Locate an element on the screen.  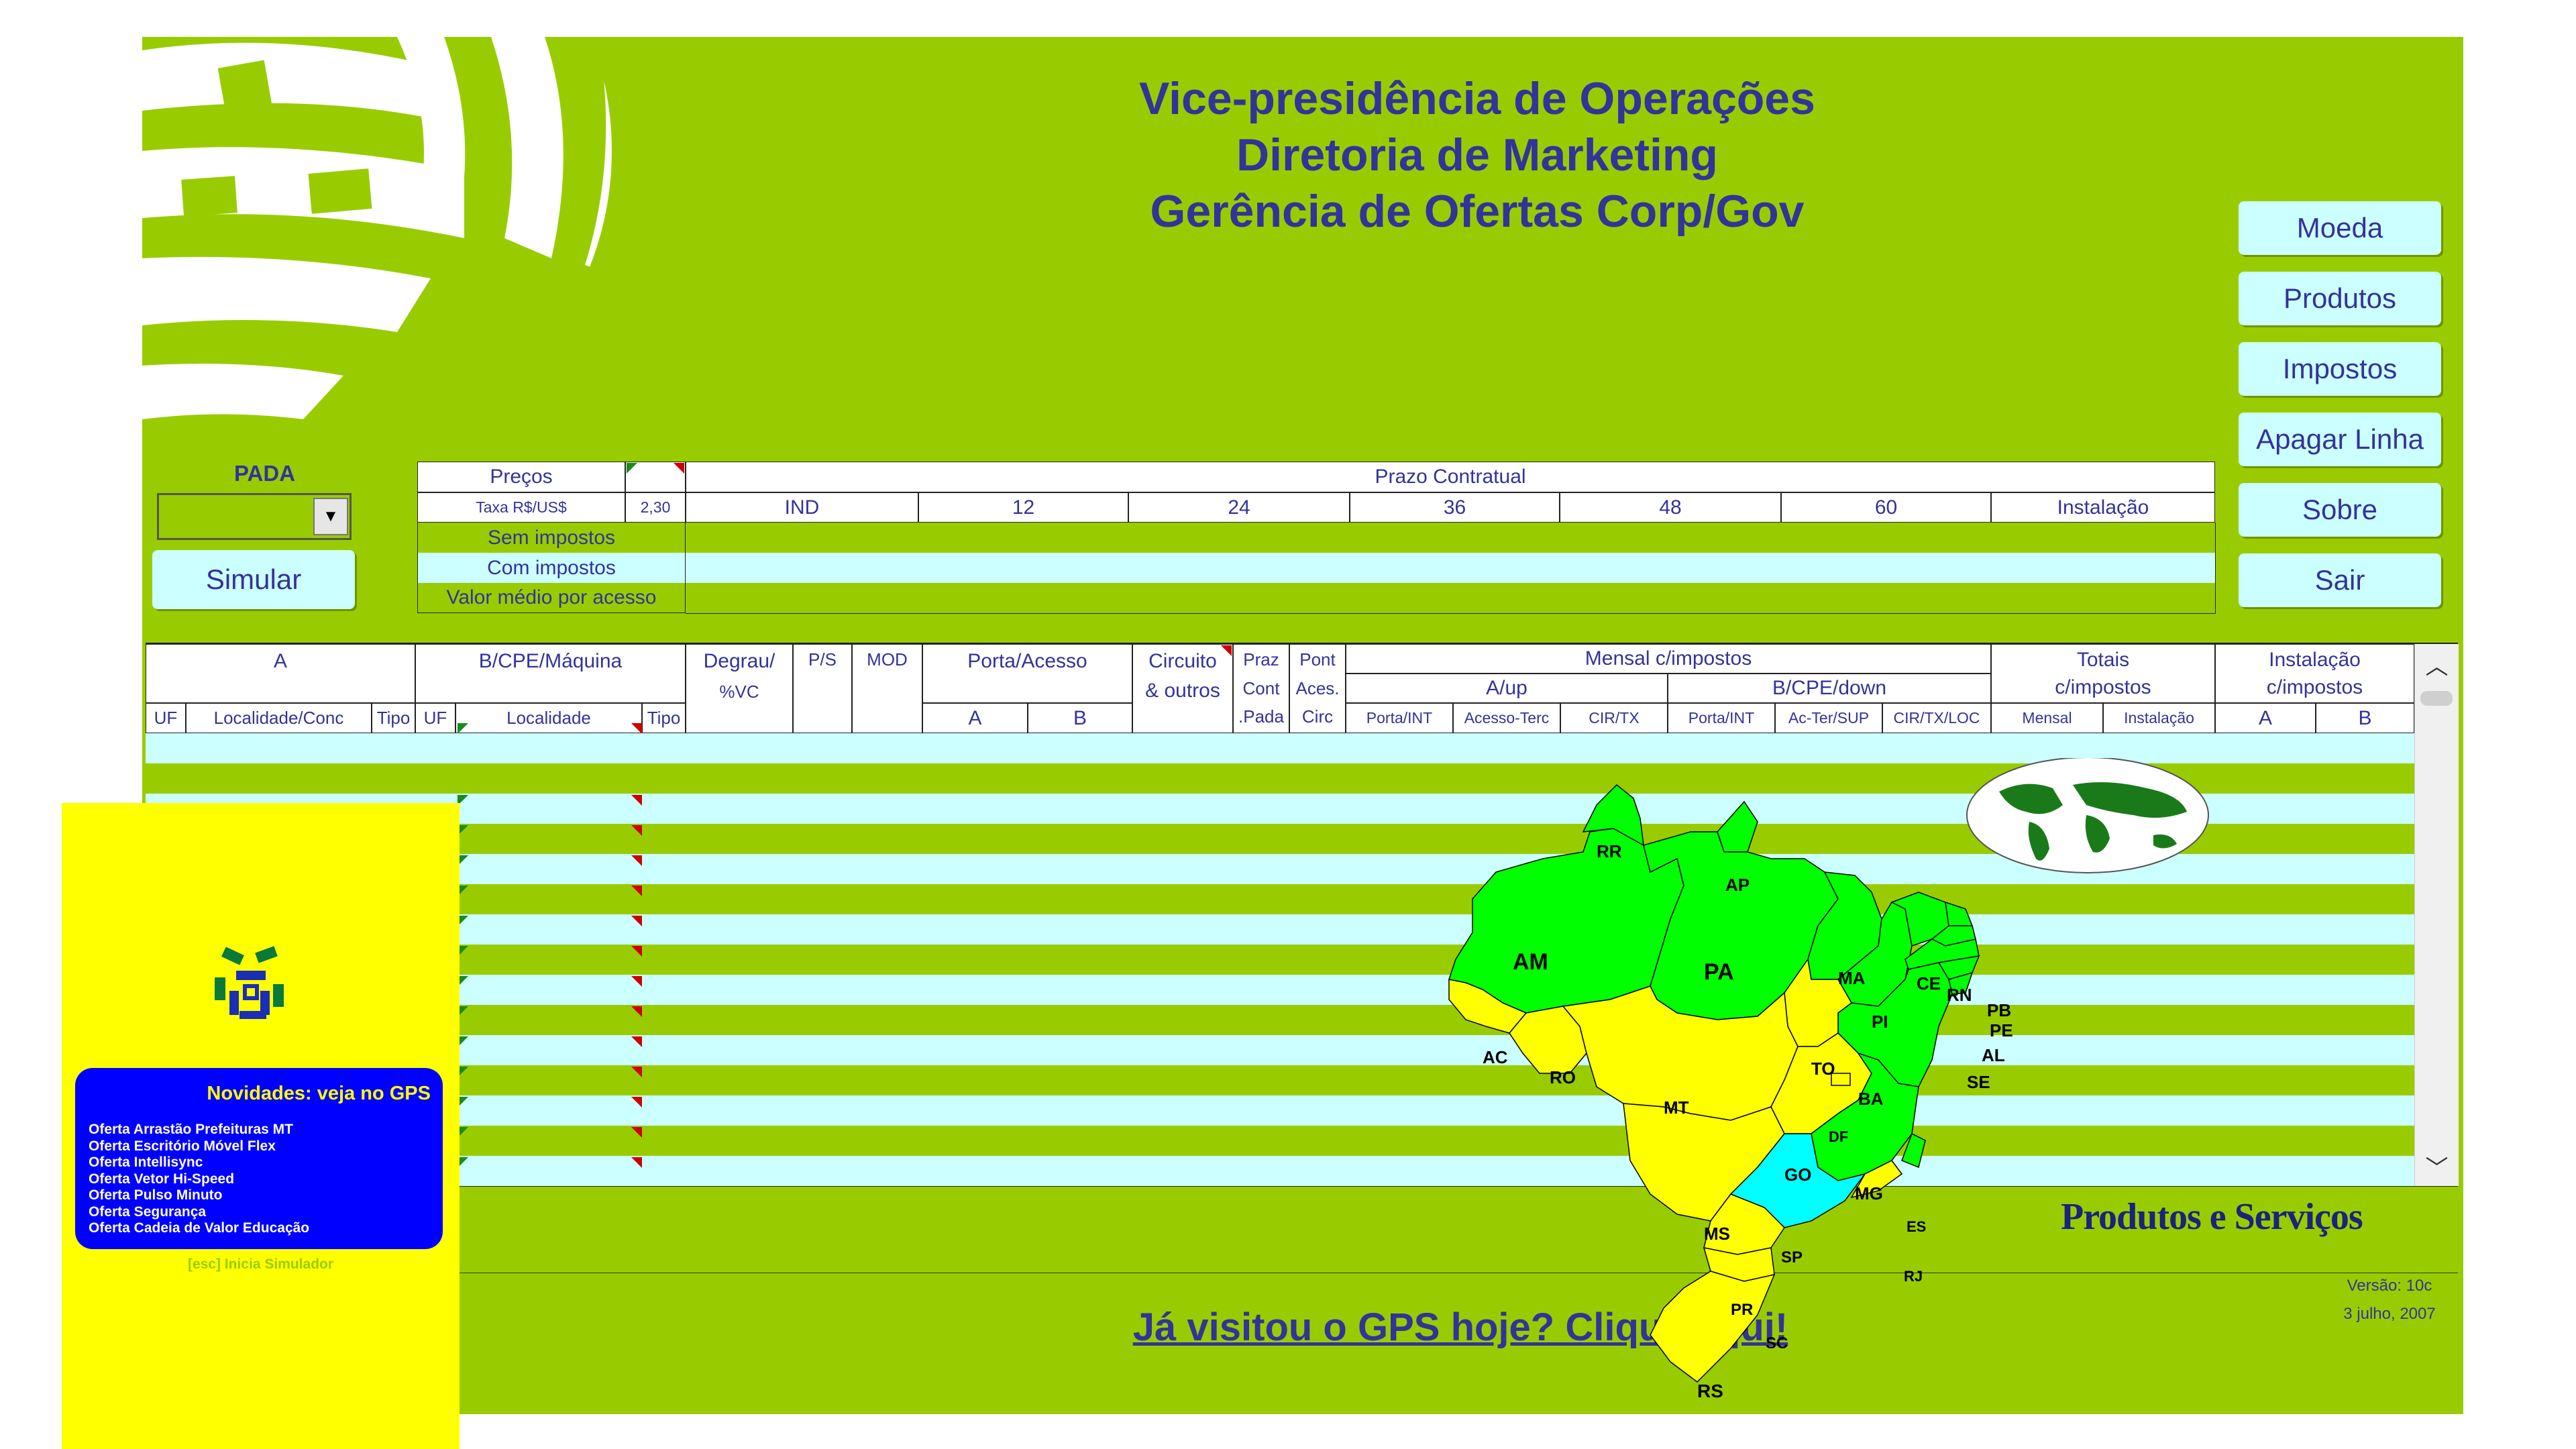
simular-button: Simular is located at coordinates (253, 579).